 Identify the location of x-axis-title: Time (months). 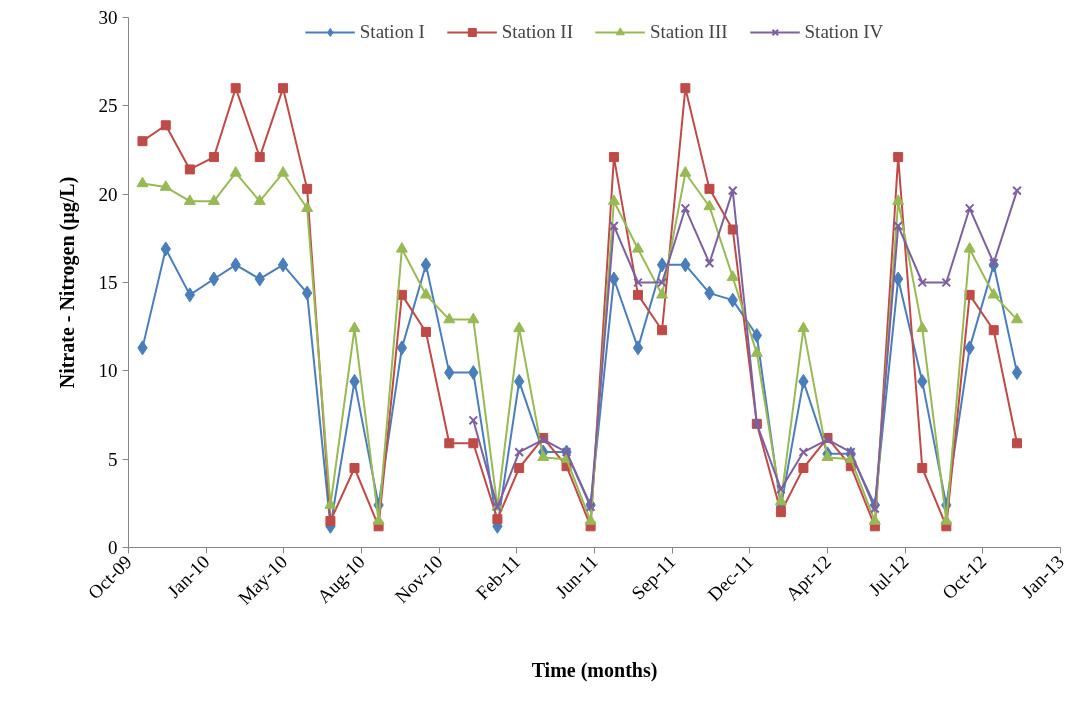
(594, 670).